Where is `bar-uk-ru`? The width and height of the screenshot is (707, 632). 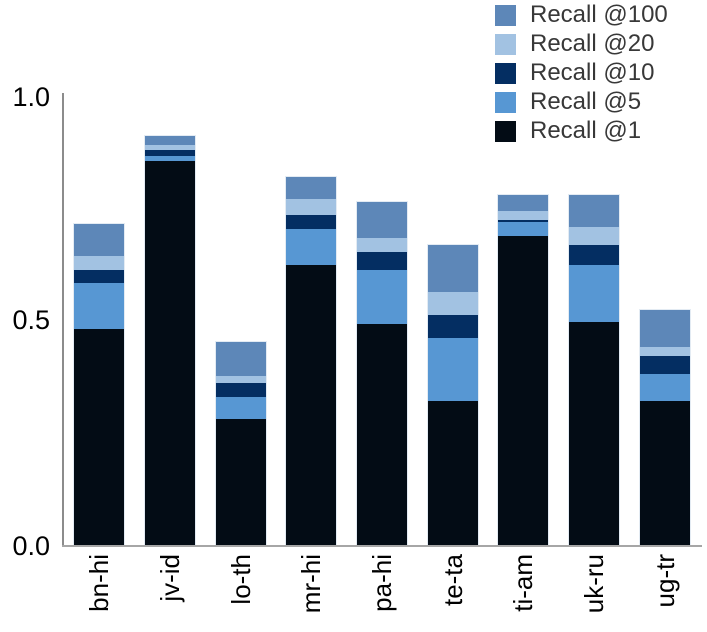
bar-uk-ru is located at coordinates (594, 370).